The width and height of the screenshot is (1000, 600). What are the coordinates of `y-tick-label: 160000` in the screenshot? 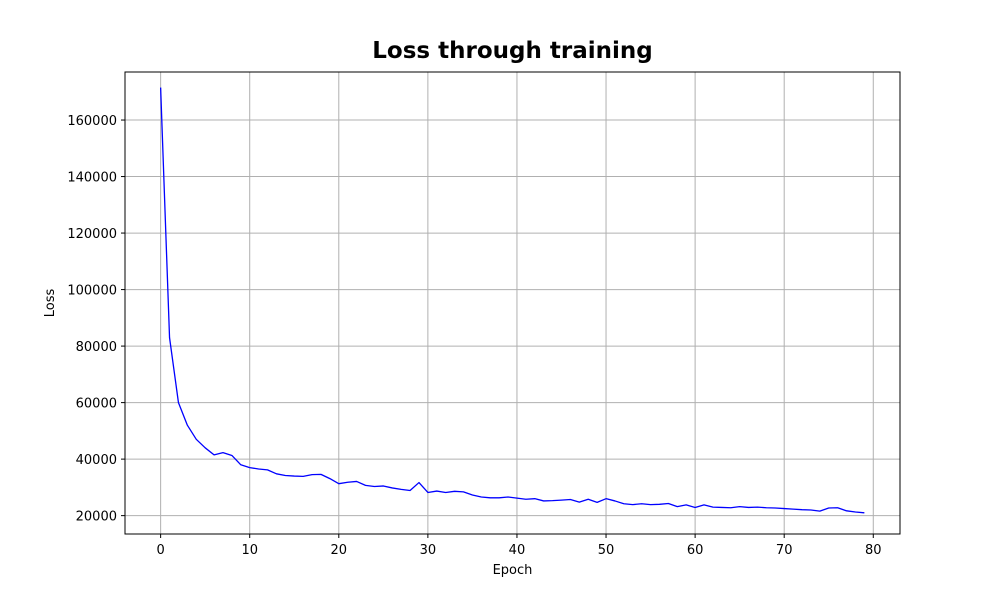 It's located at (92, 121).